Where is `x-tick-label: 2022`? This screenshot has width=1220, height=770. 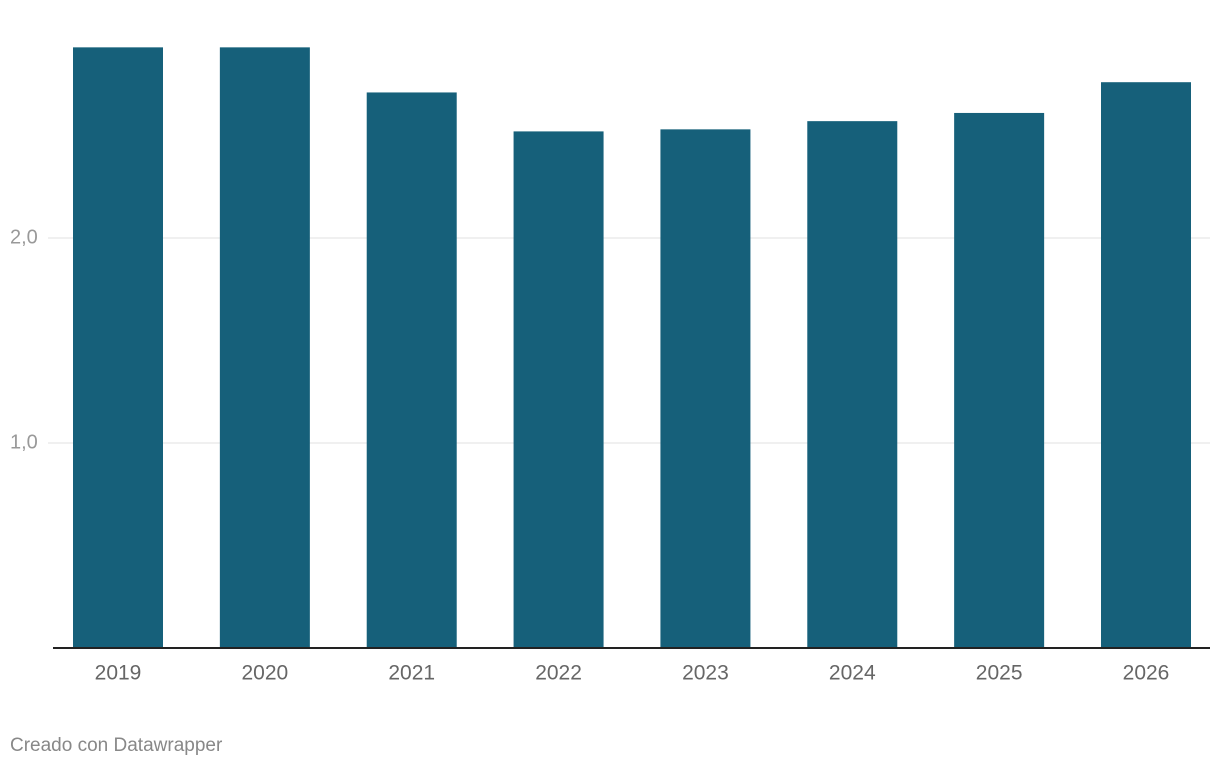
x-tick-label: 2022 is located at coordinates (558, 673).